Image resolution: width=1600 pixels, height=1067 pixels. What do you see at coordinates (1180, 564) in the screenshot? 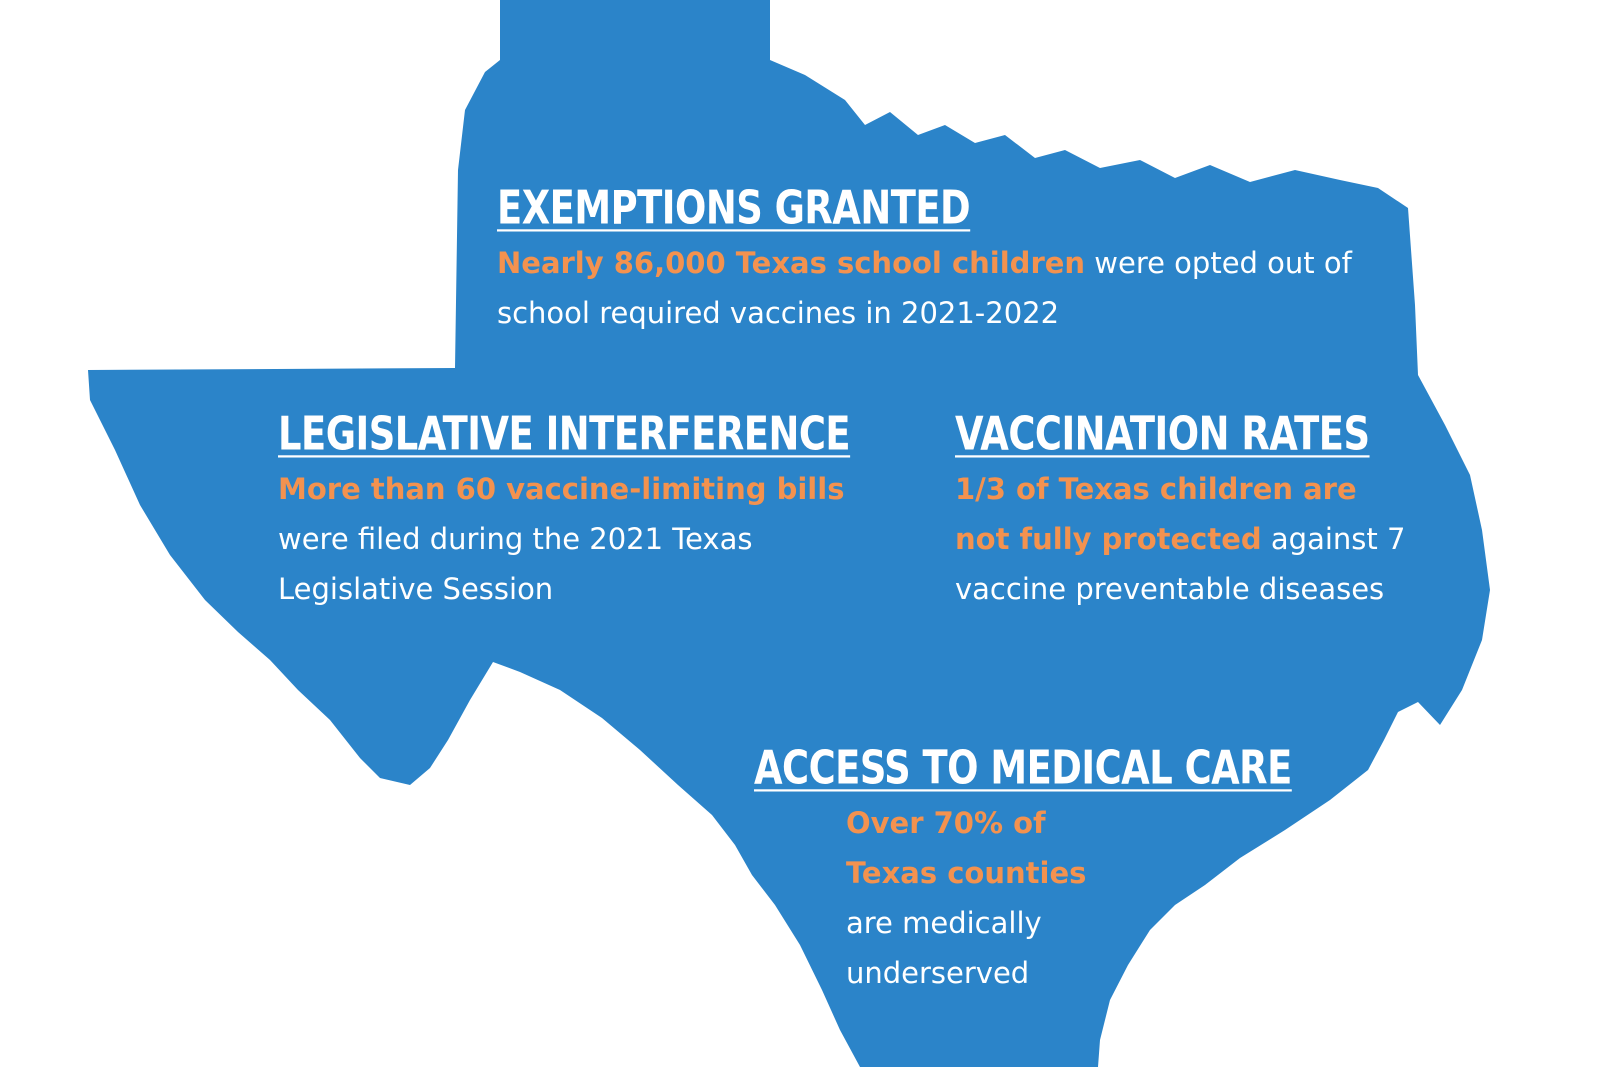
I see `vaccination-rest: against 7 vaccine preventable diseases` at bounding box center [1180, 564].